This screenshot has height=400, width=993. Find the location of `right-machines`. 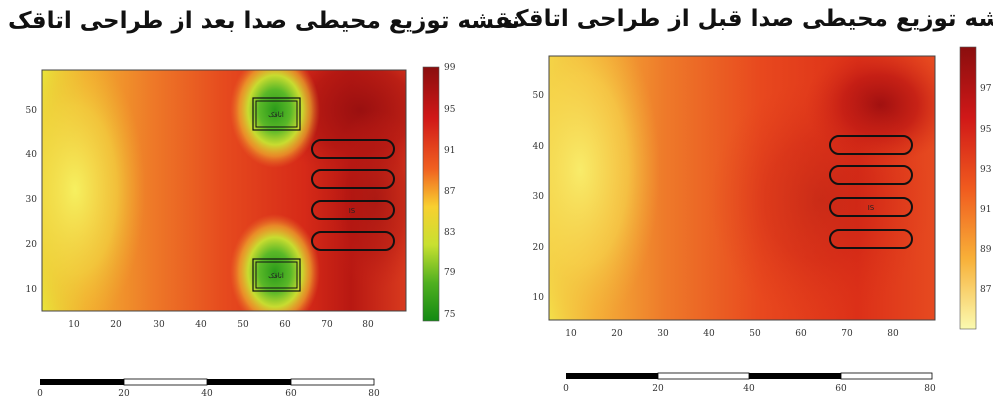

right-machines is located at coordinates (871, 192).